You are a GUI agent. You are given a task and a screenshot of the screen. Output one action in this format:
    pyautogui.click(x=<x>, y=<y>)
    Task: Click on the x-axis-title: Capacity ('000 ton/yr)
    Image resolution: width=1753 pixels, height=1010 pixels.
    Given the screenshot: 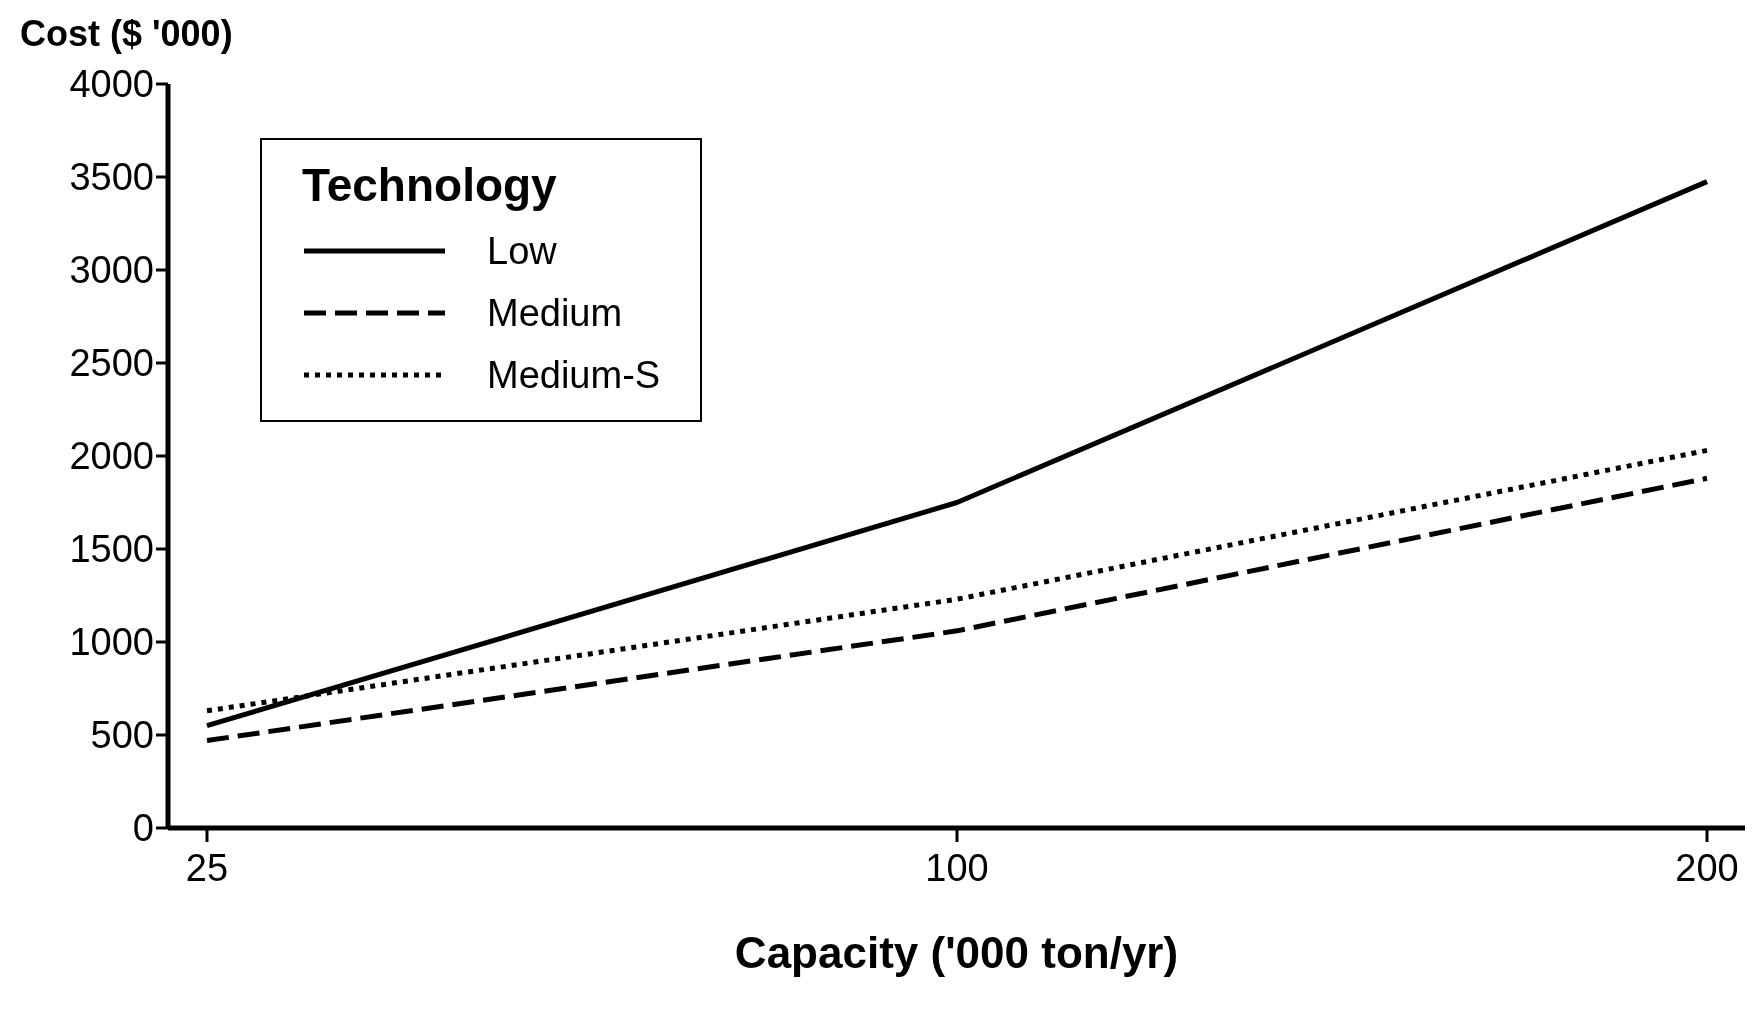 What is the action you would take?
    pyautogui.click(x=956, y=952)
    